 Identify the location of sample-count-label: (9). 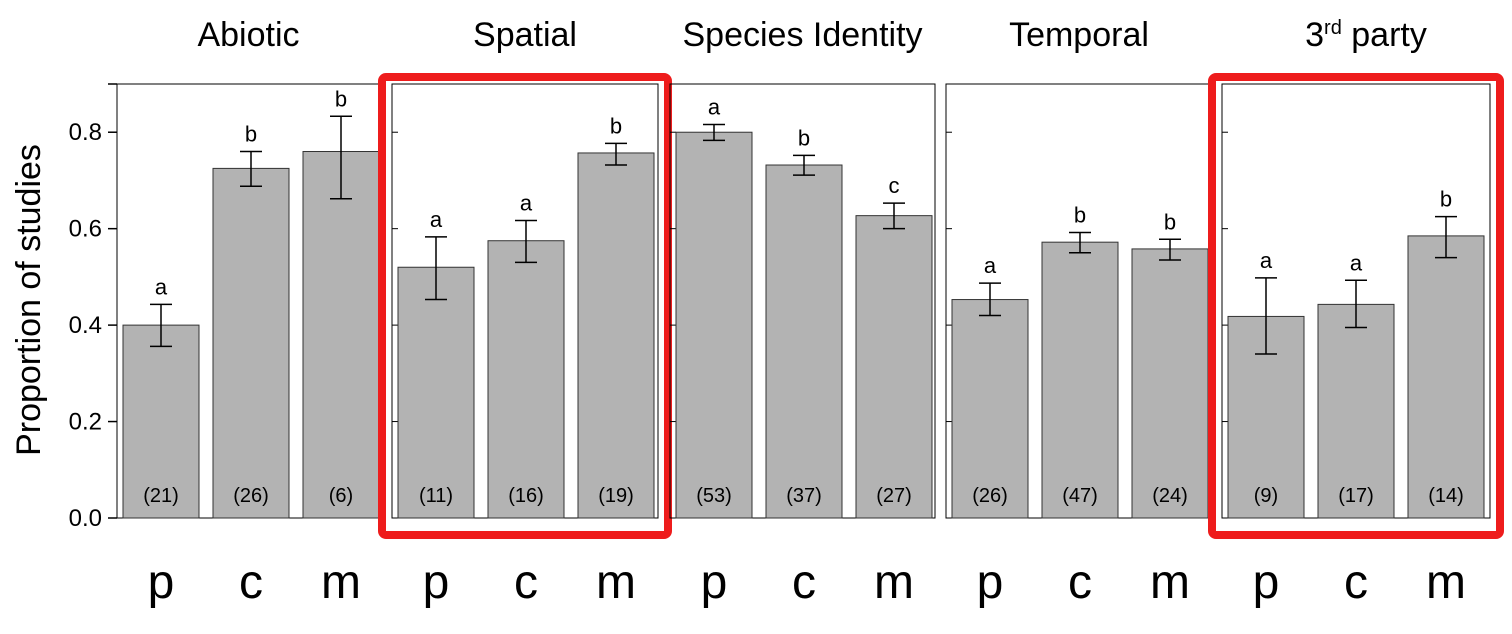
(1266, 496).